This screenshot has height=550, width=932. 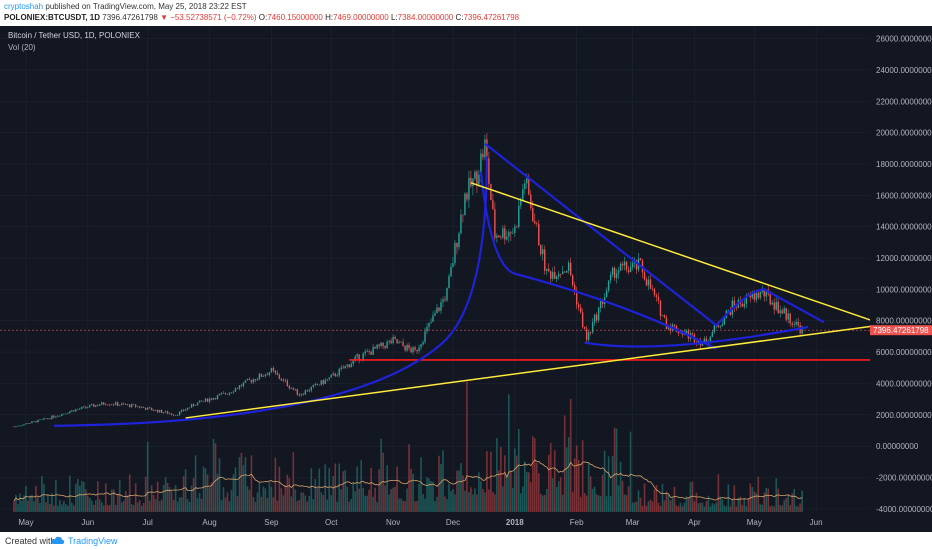 I want to click on volume-legend: Vol (20), so click(x=22, y=47).